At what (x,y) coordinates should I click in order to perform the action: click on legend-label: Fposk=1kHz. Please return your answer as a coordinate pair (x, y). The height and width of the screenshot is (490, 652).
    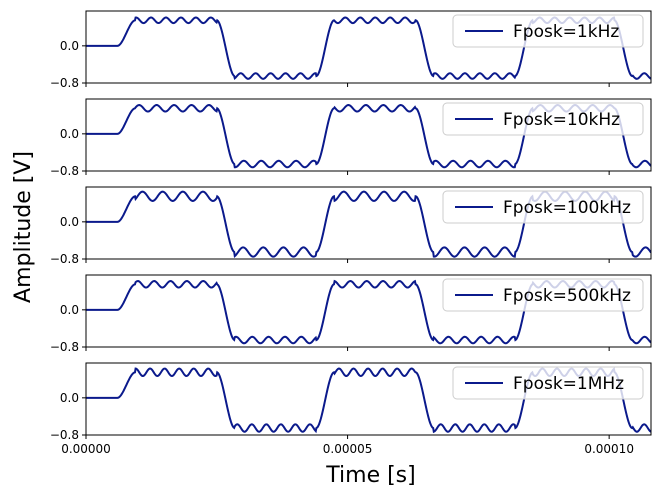
    Looking at the image, I should click on (566, 32).